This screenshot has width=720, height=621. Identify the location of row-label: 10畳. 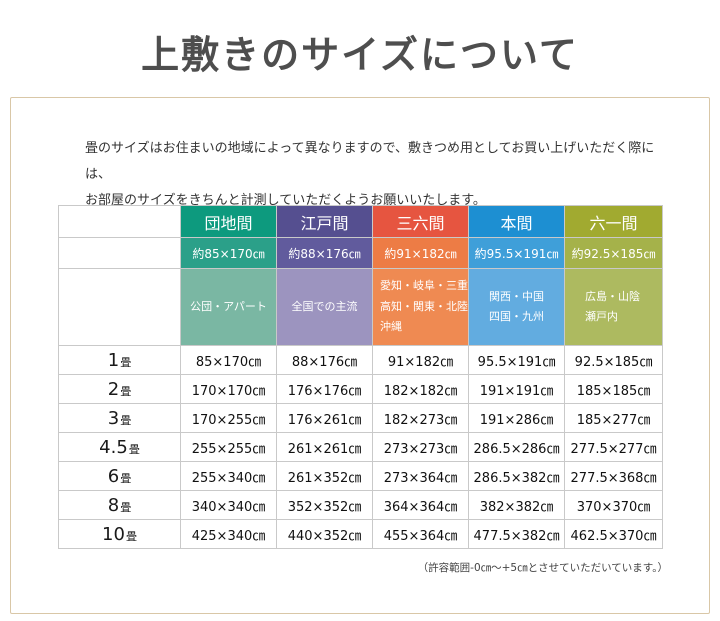
(119, 534).